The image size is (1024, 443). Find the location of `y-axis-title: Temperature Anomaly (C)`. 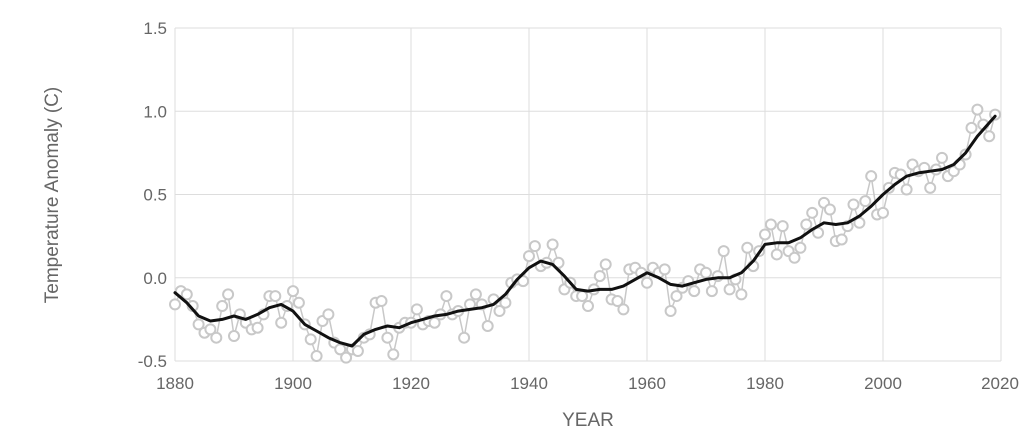

y-axis-title: Temperature Anomaly (C) is located at coordinates (52, 195).